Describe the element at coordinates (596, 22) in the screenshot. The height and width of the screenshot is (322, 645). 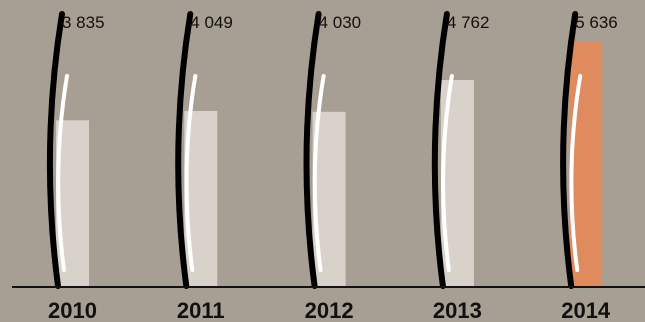
I see `value-label-2014: 5 636` at that location.